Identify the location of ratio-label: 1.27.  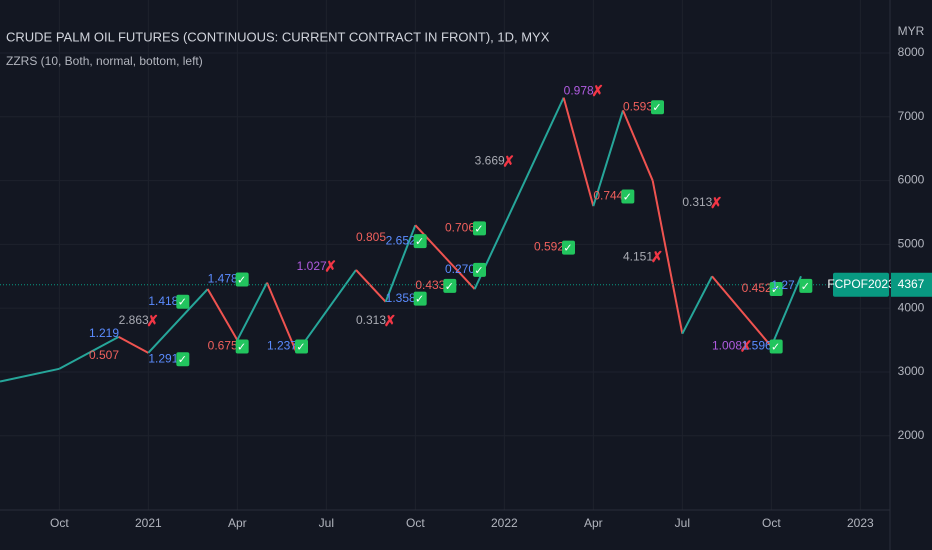
(783, 285).